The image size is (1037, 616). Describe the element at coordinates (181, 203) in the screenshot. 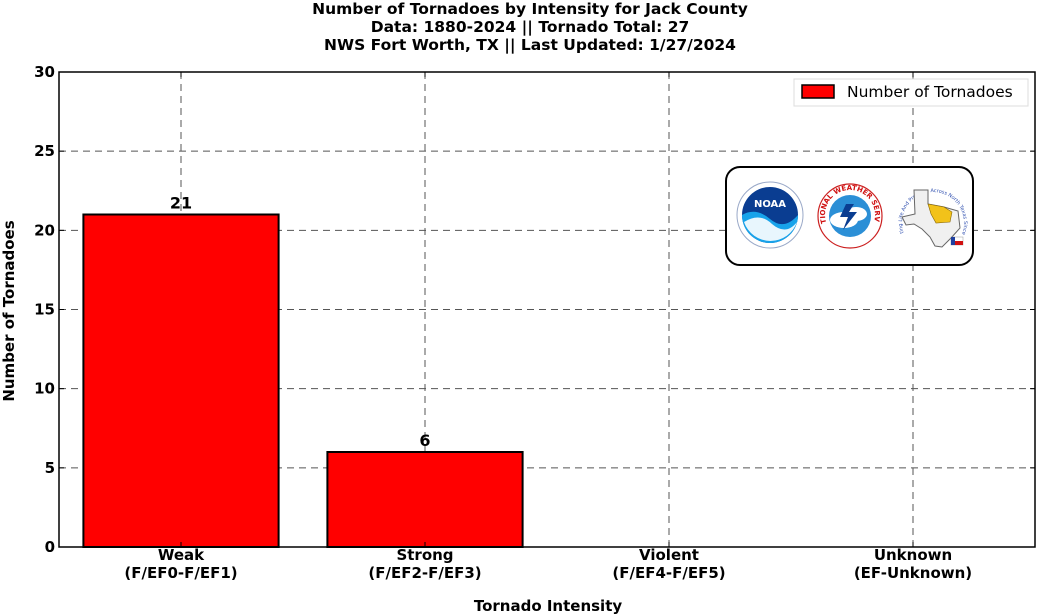

I see `bar-value-label: 21` at that location.